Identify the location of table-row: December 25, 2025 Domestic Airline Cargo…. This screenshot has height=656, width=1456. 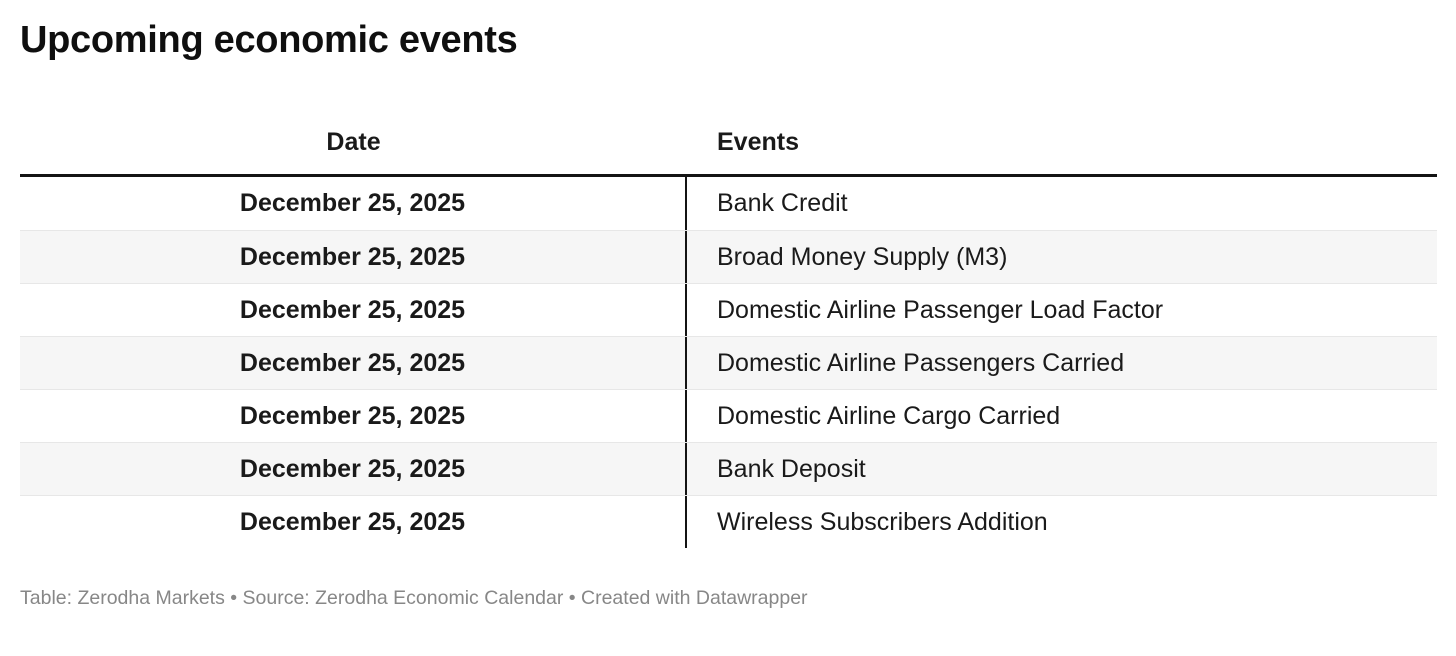
(728, 415).